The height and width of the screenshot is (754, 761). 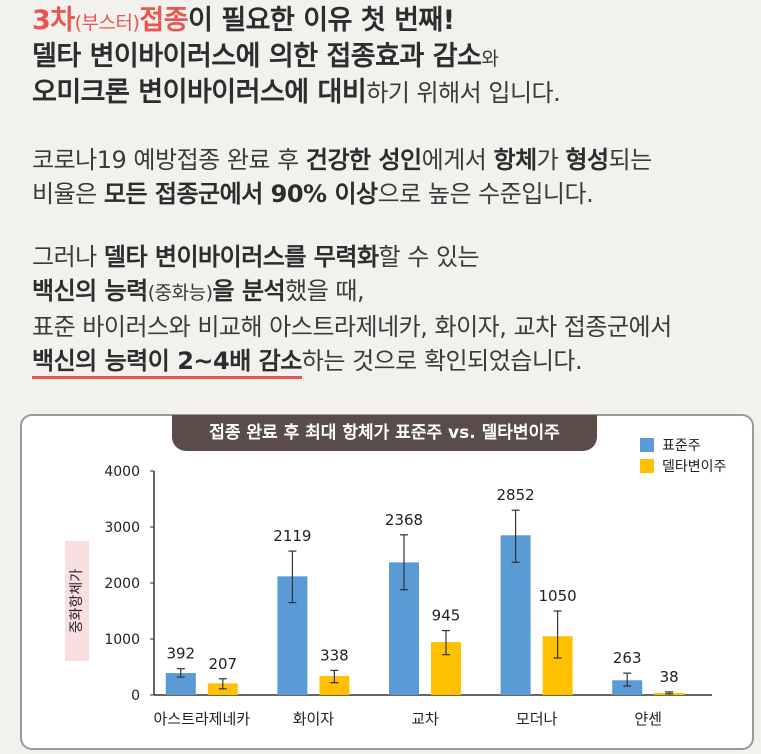 I want to click on headline-line-3: 오미크론 변이바이러스에 대비하기 위해서 입니다., so click(x=386, y=93).